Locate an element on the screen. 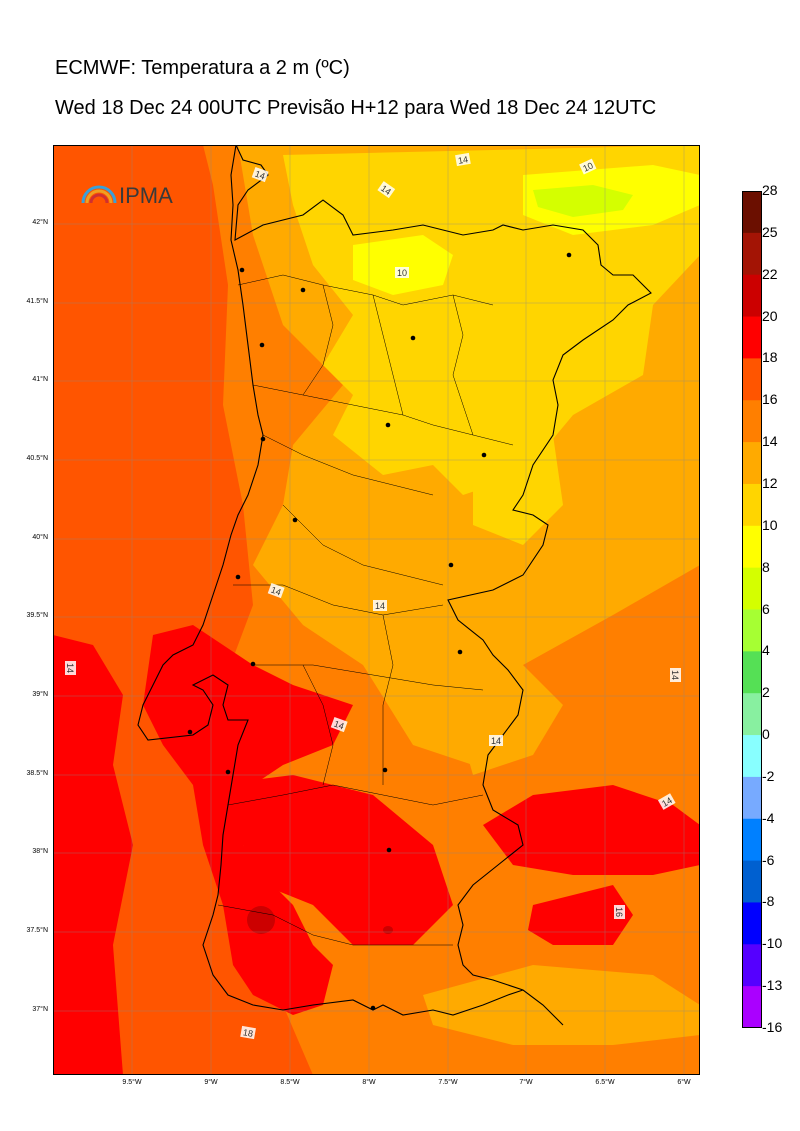  colorbar-tick-label: 8 is located at coordinates (766, 566).